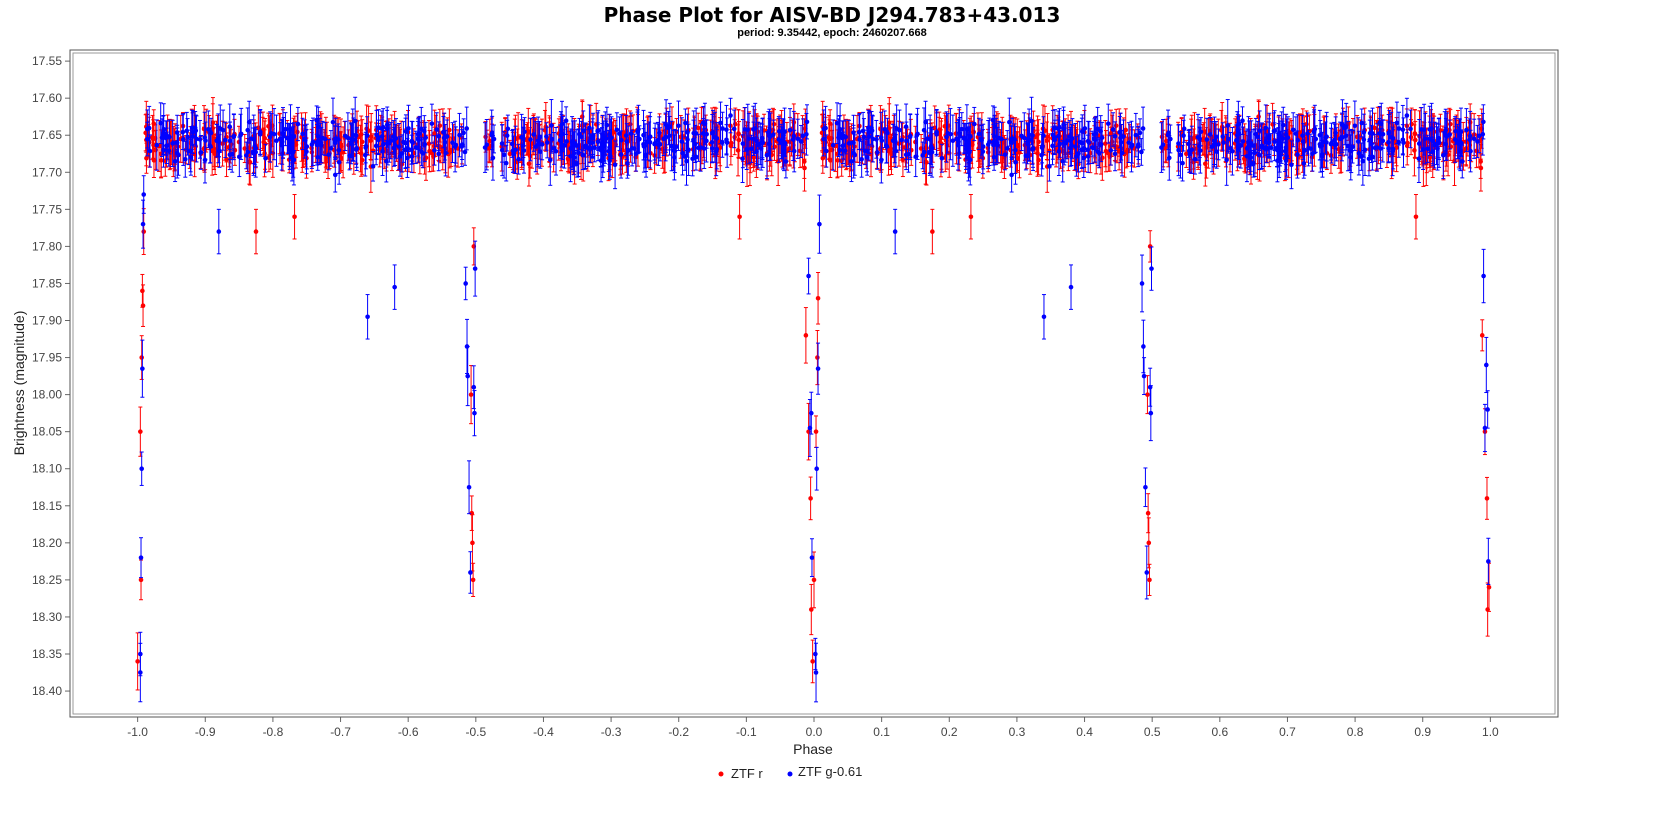 The image size is (1664, 834). What do you see at coordinates (47, 61) in the screenshot?
I see `y-tick-label: 17.55` at bounding box center [47, 61].